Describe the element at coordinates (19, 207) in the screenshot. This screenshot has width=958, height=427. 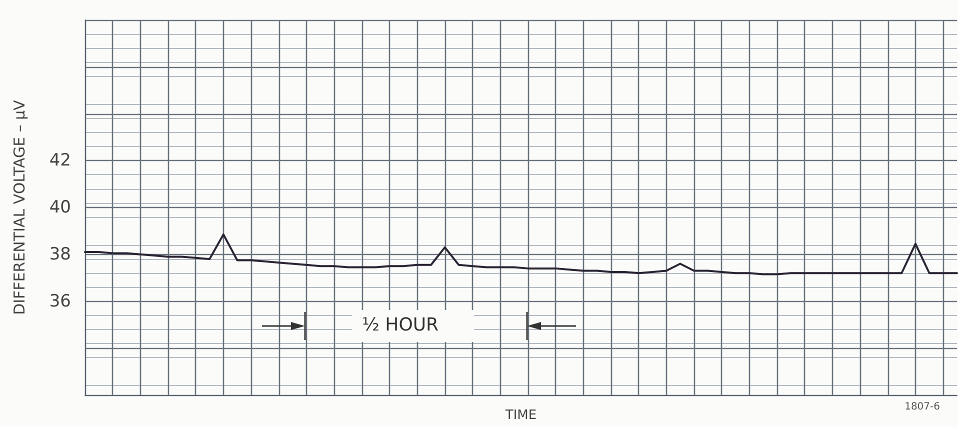
I see `y-axis-title: DIFFERENTIAL VOLTAGE – μV` at that location.